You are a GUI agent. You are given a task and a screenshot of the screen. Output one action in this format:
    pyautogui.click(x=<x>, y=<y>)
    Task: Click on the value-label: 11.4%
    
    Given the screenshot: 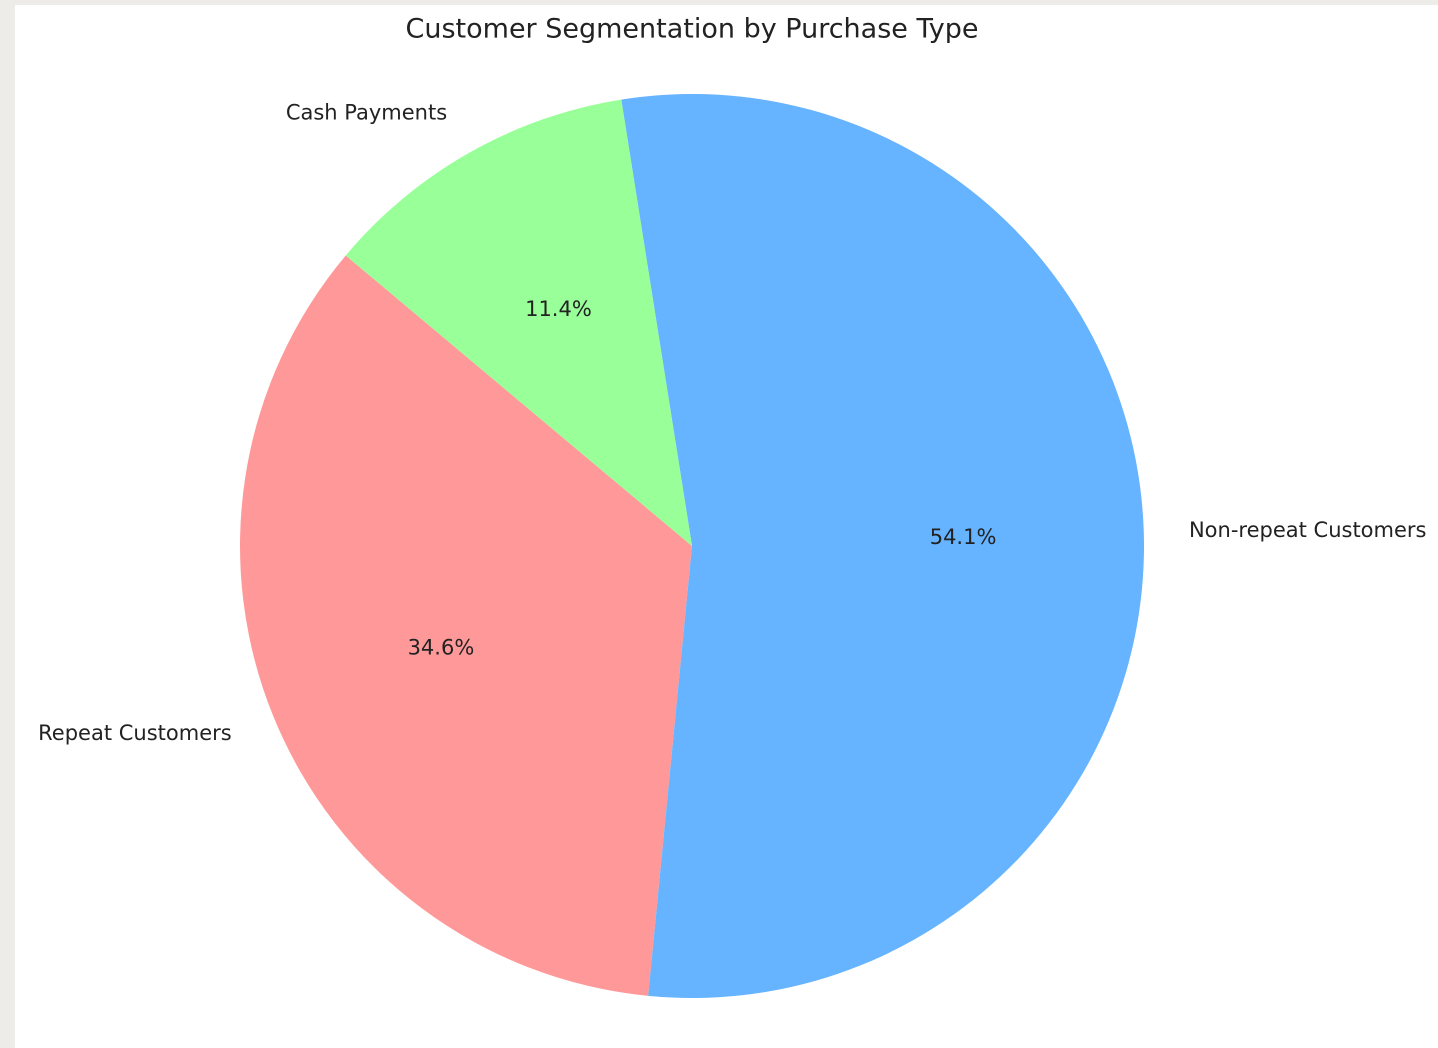 What is the action you would take?
    pyautogui.click(x=558, y=309)
    